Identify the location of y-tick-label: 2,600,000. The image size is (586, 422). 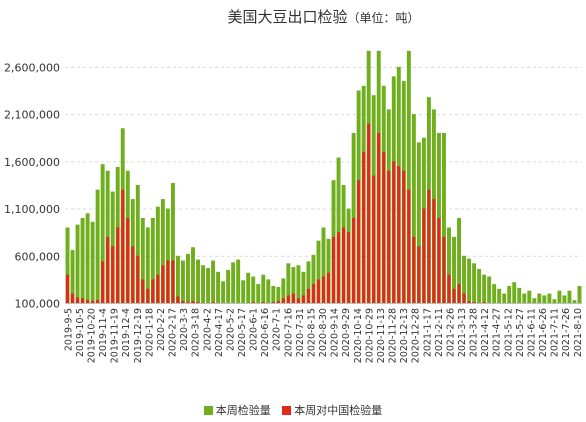
(32, 67).